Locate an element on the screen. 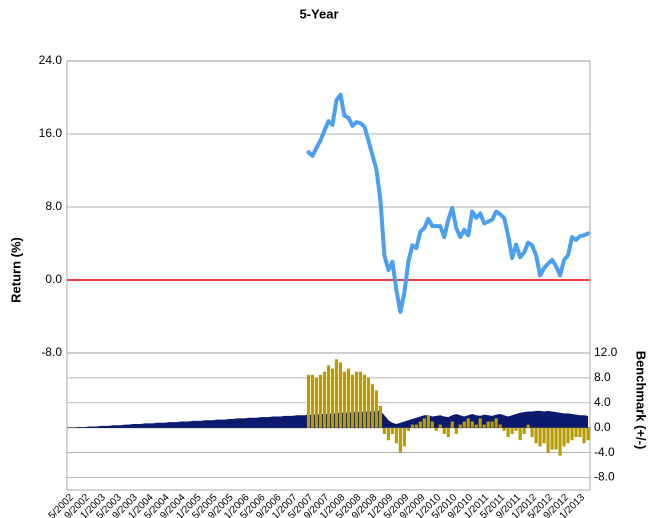 The width and height of the screenshot is (654, 518). y2-axis-label: Benchmark (+/-) is located at coordinates (641, 400).